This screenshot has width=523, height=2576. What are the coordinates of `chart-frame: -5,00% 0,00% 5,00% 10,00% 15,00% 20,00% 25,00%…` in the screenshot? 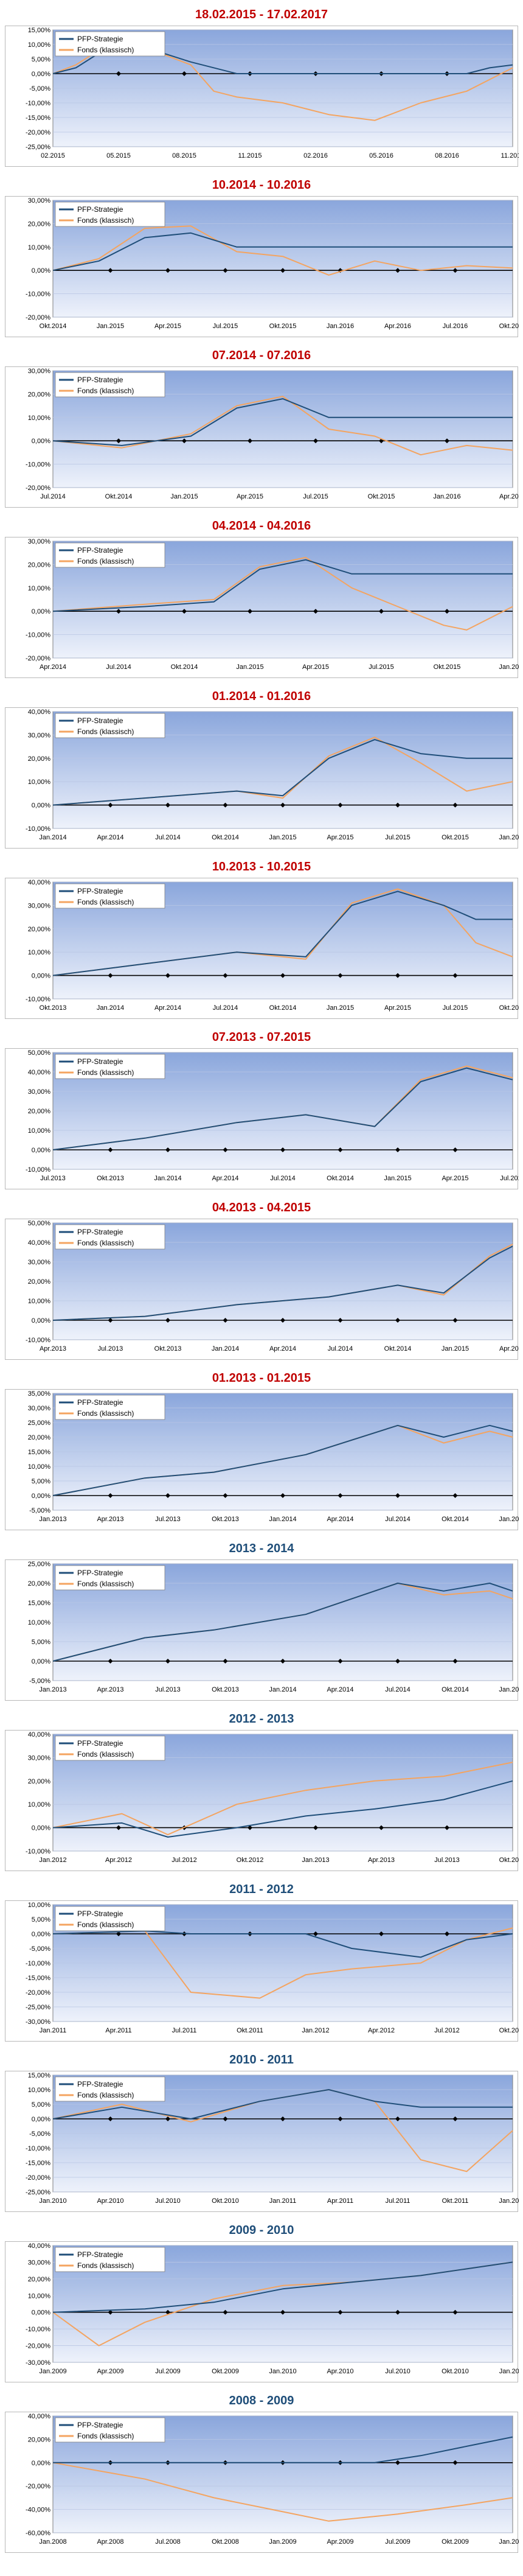 It's located at (262, 1459).